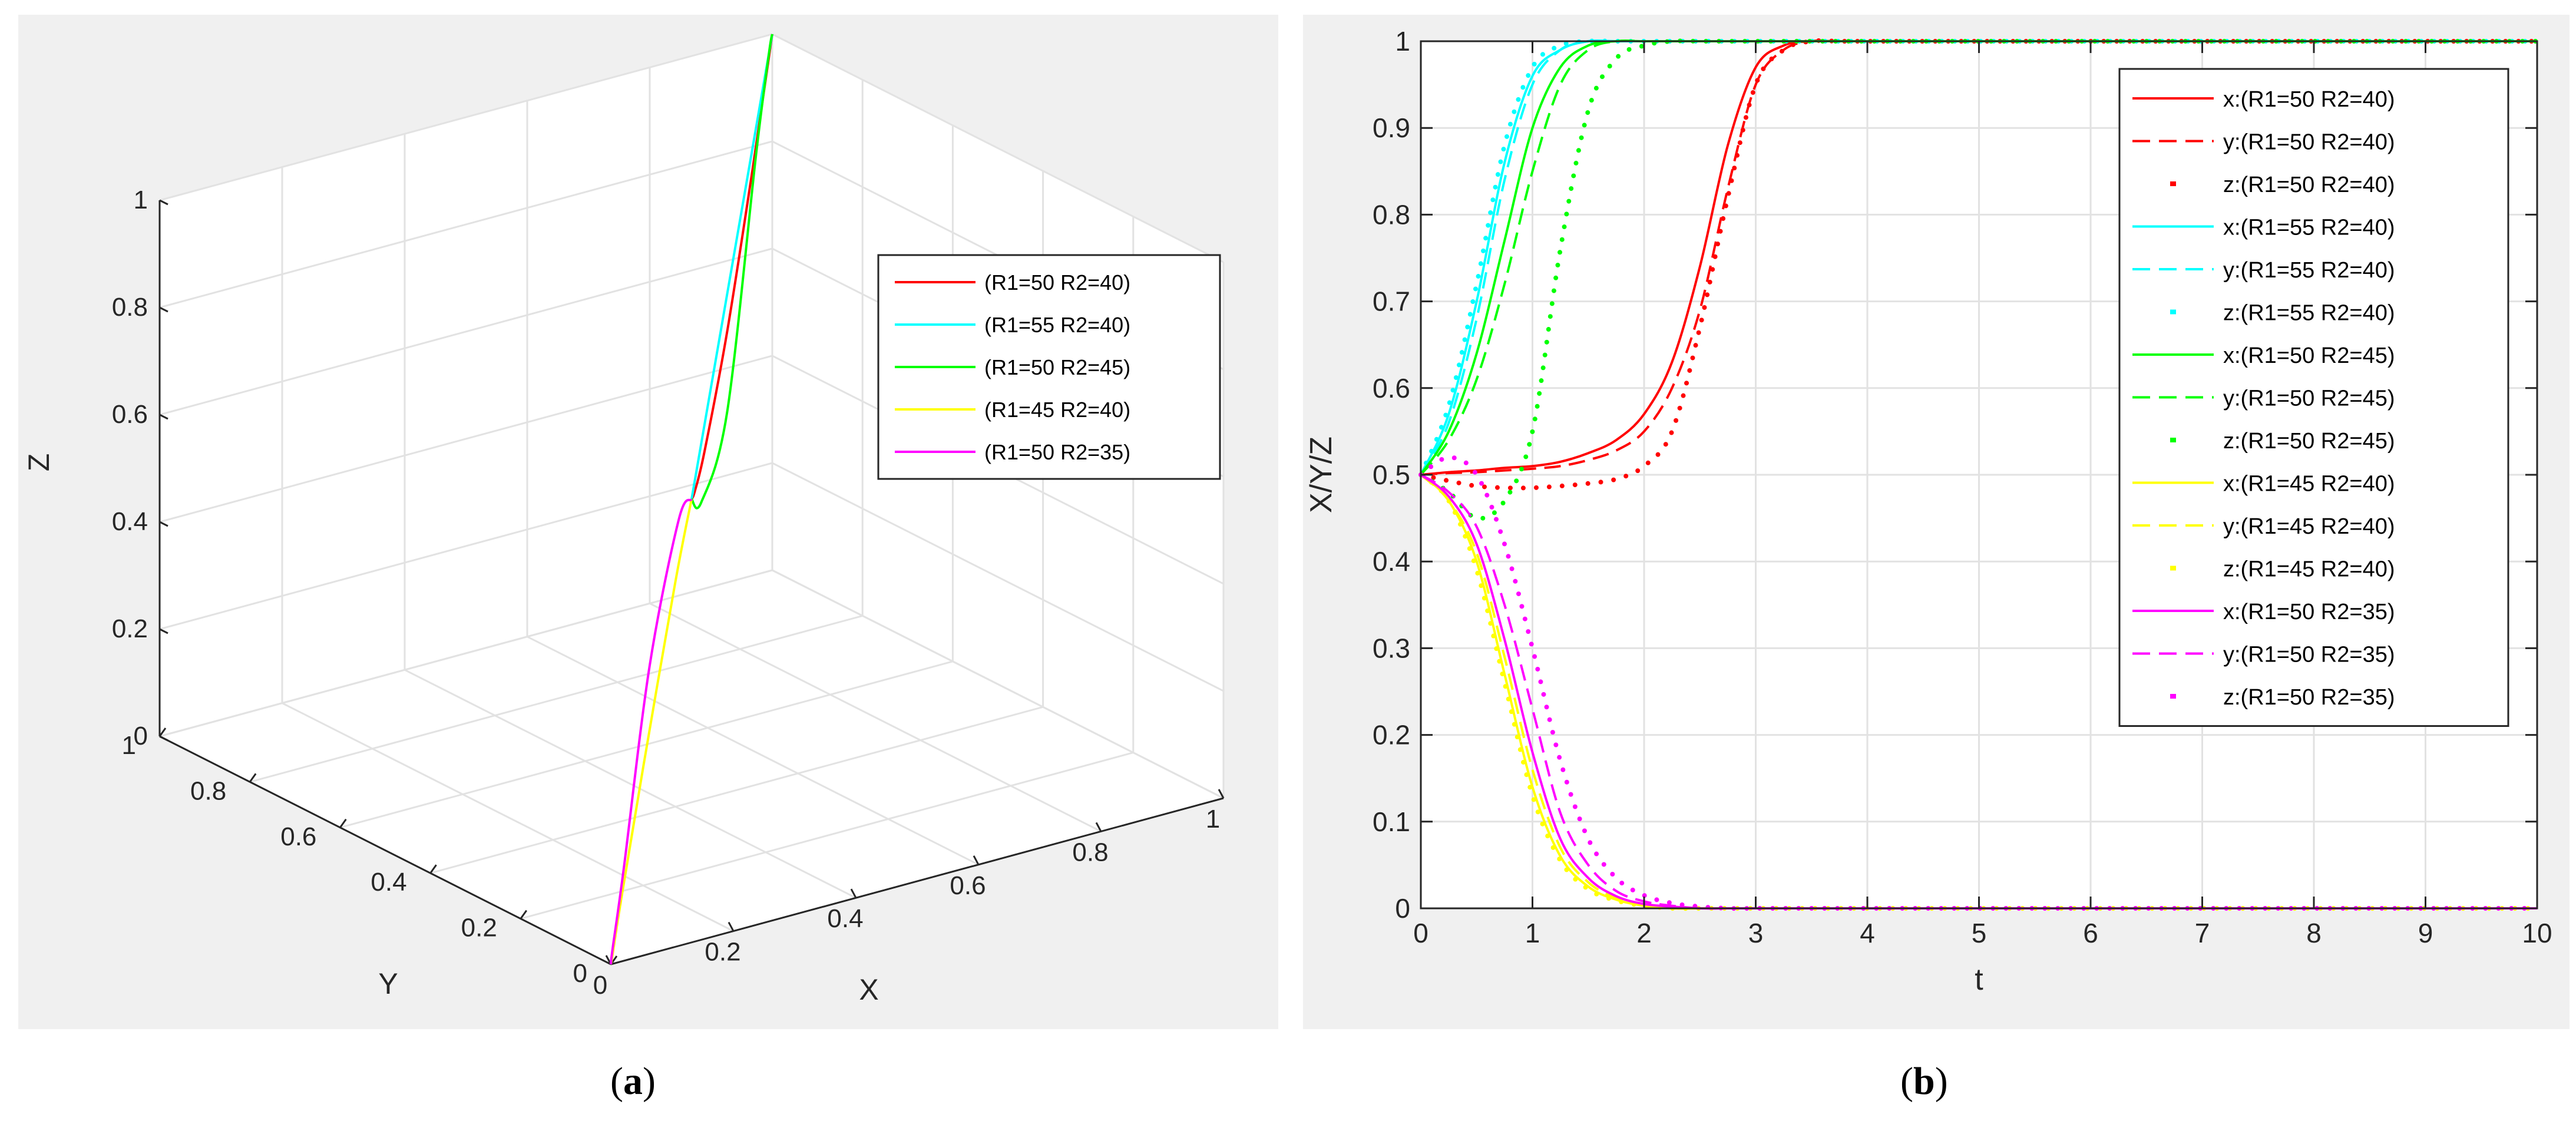  What do you see at coordinates (2309, 570) in the screenshot?
I see `legend-entry: z:(R1=45 R2=40)` at bounding box center [2309, 570].